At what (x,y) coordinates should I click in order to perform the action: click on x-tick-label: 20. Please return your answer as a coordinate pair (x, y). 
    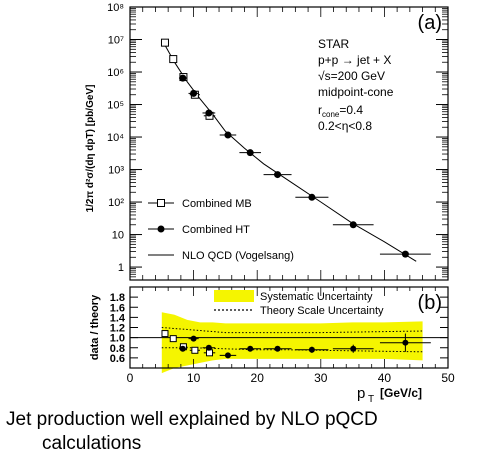
    Looking at the image, I should click on (258, 378).